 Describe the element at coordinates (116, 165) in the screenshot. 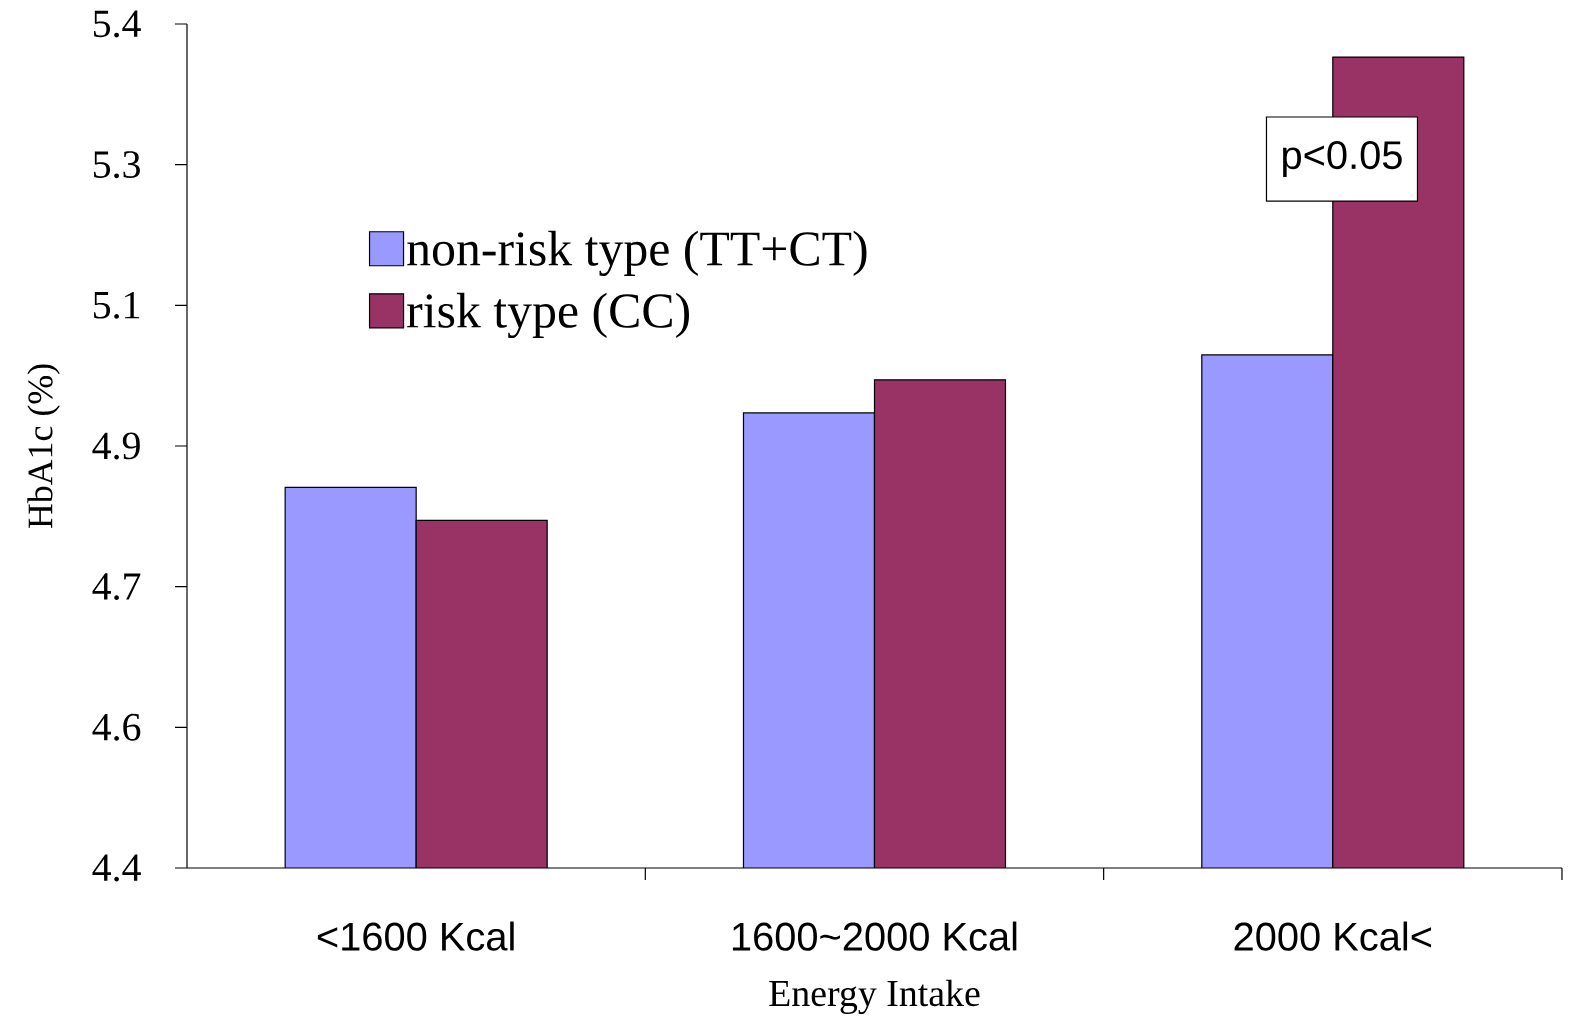

I see `y-tick-label: 5.3` at that location.